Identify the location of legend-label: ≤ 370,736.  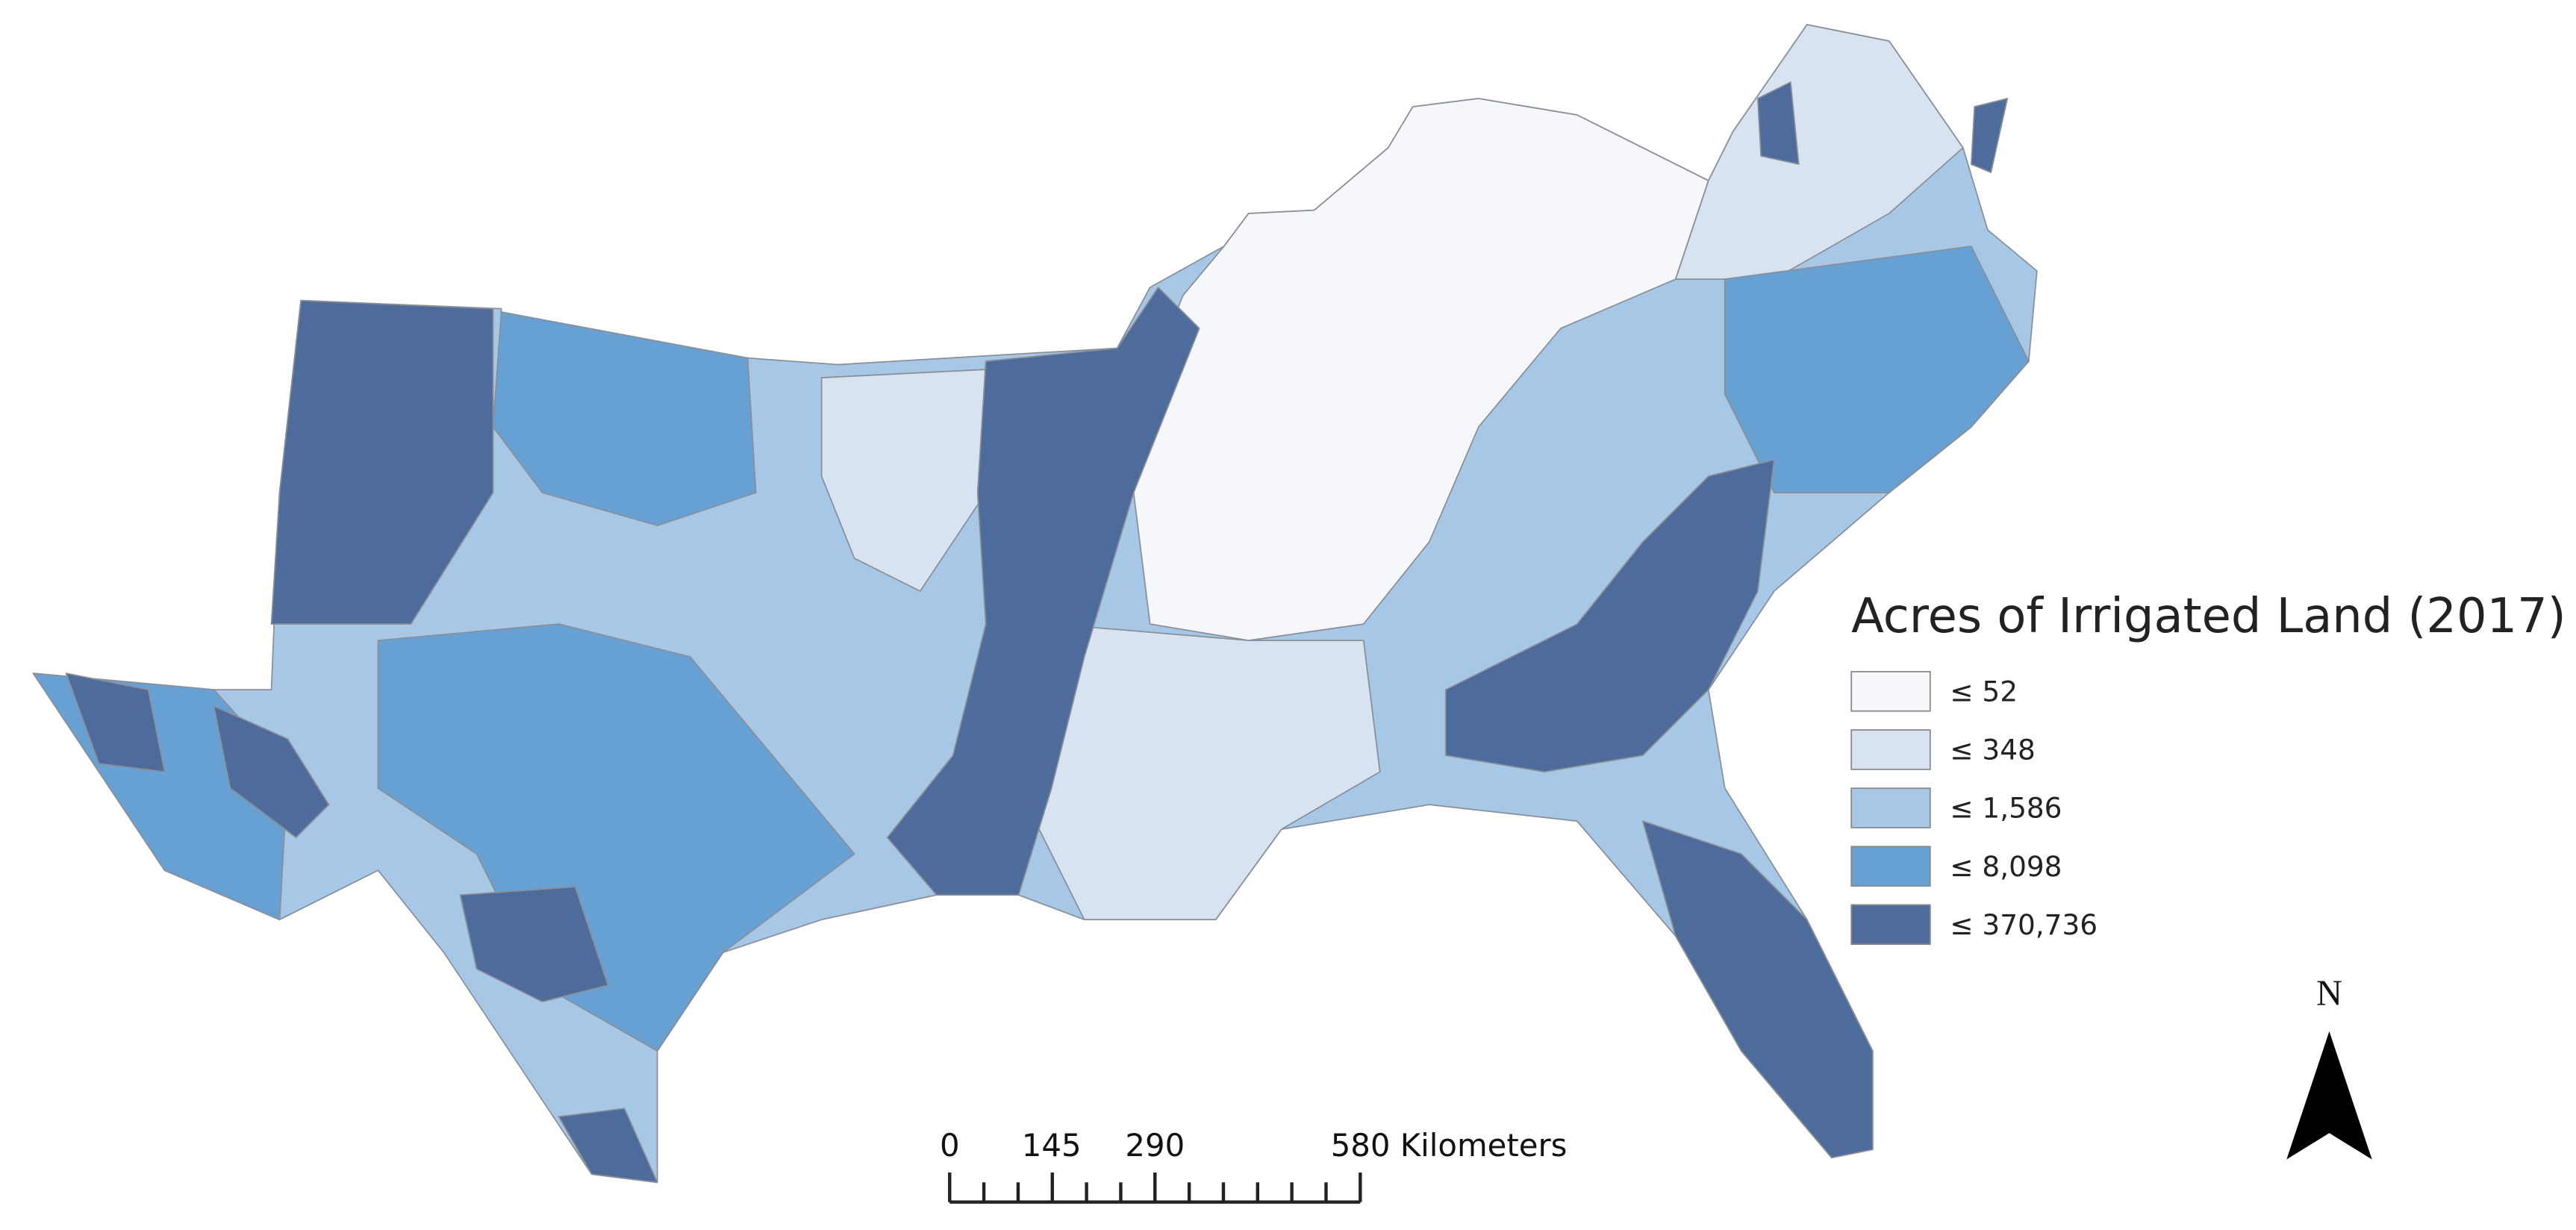
(2024, 924).